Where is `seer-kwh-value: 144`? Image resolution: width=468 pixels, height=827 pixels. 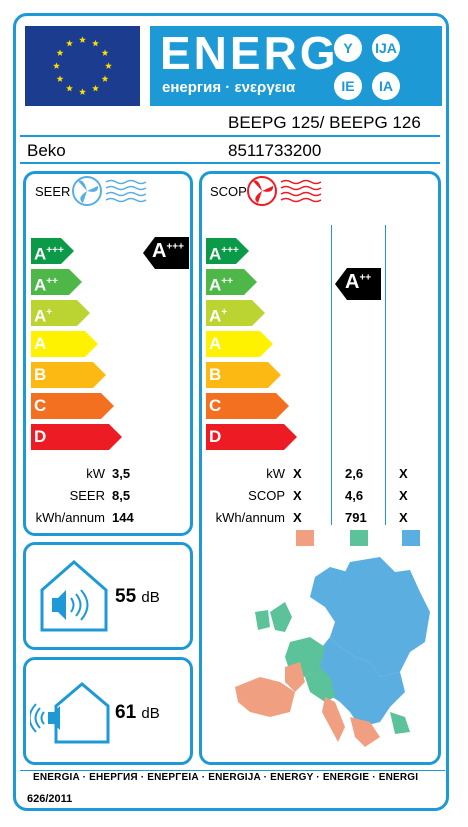
seer-kwh-value: 144 is located at coordinates (123, 517).